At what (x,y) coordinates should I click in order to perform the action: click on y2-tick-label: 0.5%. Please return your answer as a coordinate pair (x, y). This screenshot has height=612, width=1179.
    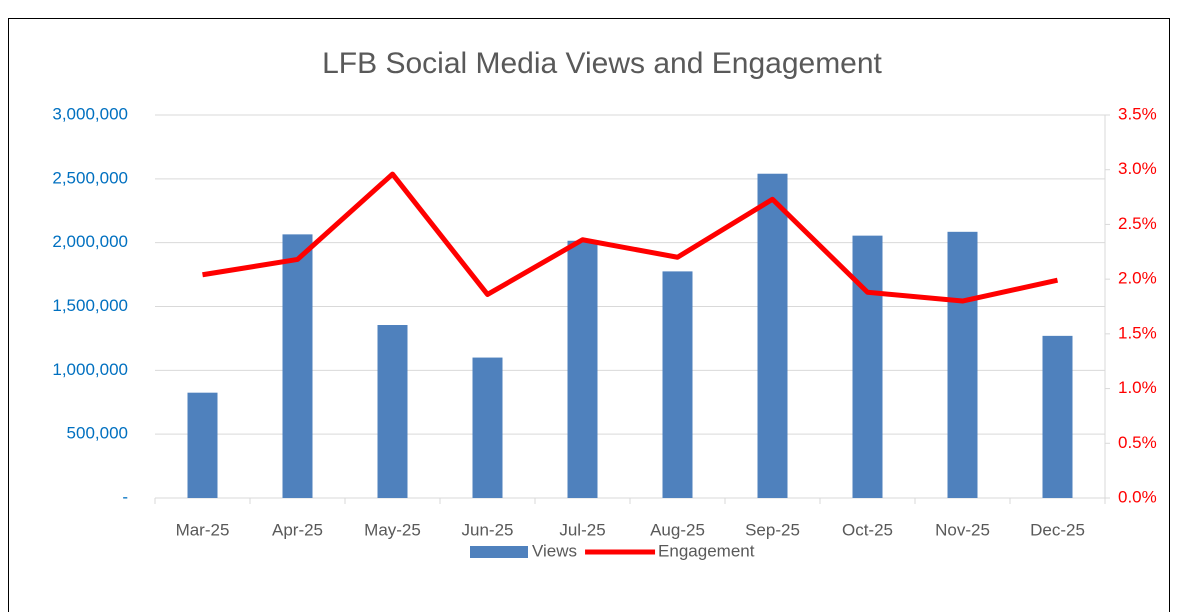
    Looking at the image, I should click on (1137, 442).